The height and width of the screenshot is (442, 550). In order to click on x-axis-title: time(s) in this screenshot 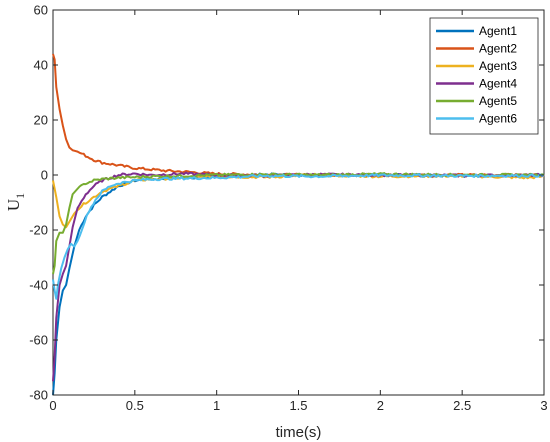, I will do `click(299, 432)`.